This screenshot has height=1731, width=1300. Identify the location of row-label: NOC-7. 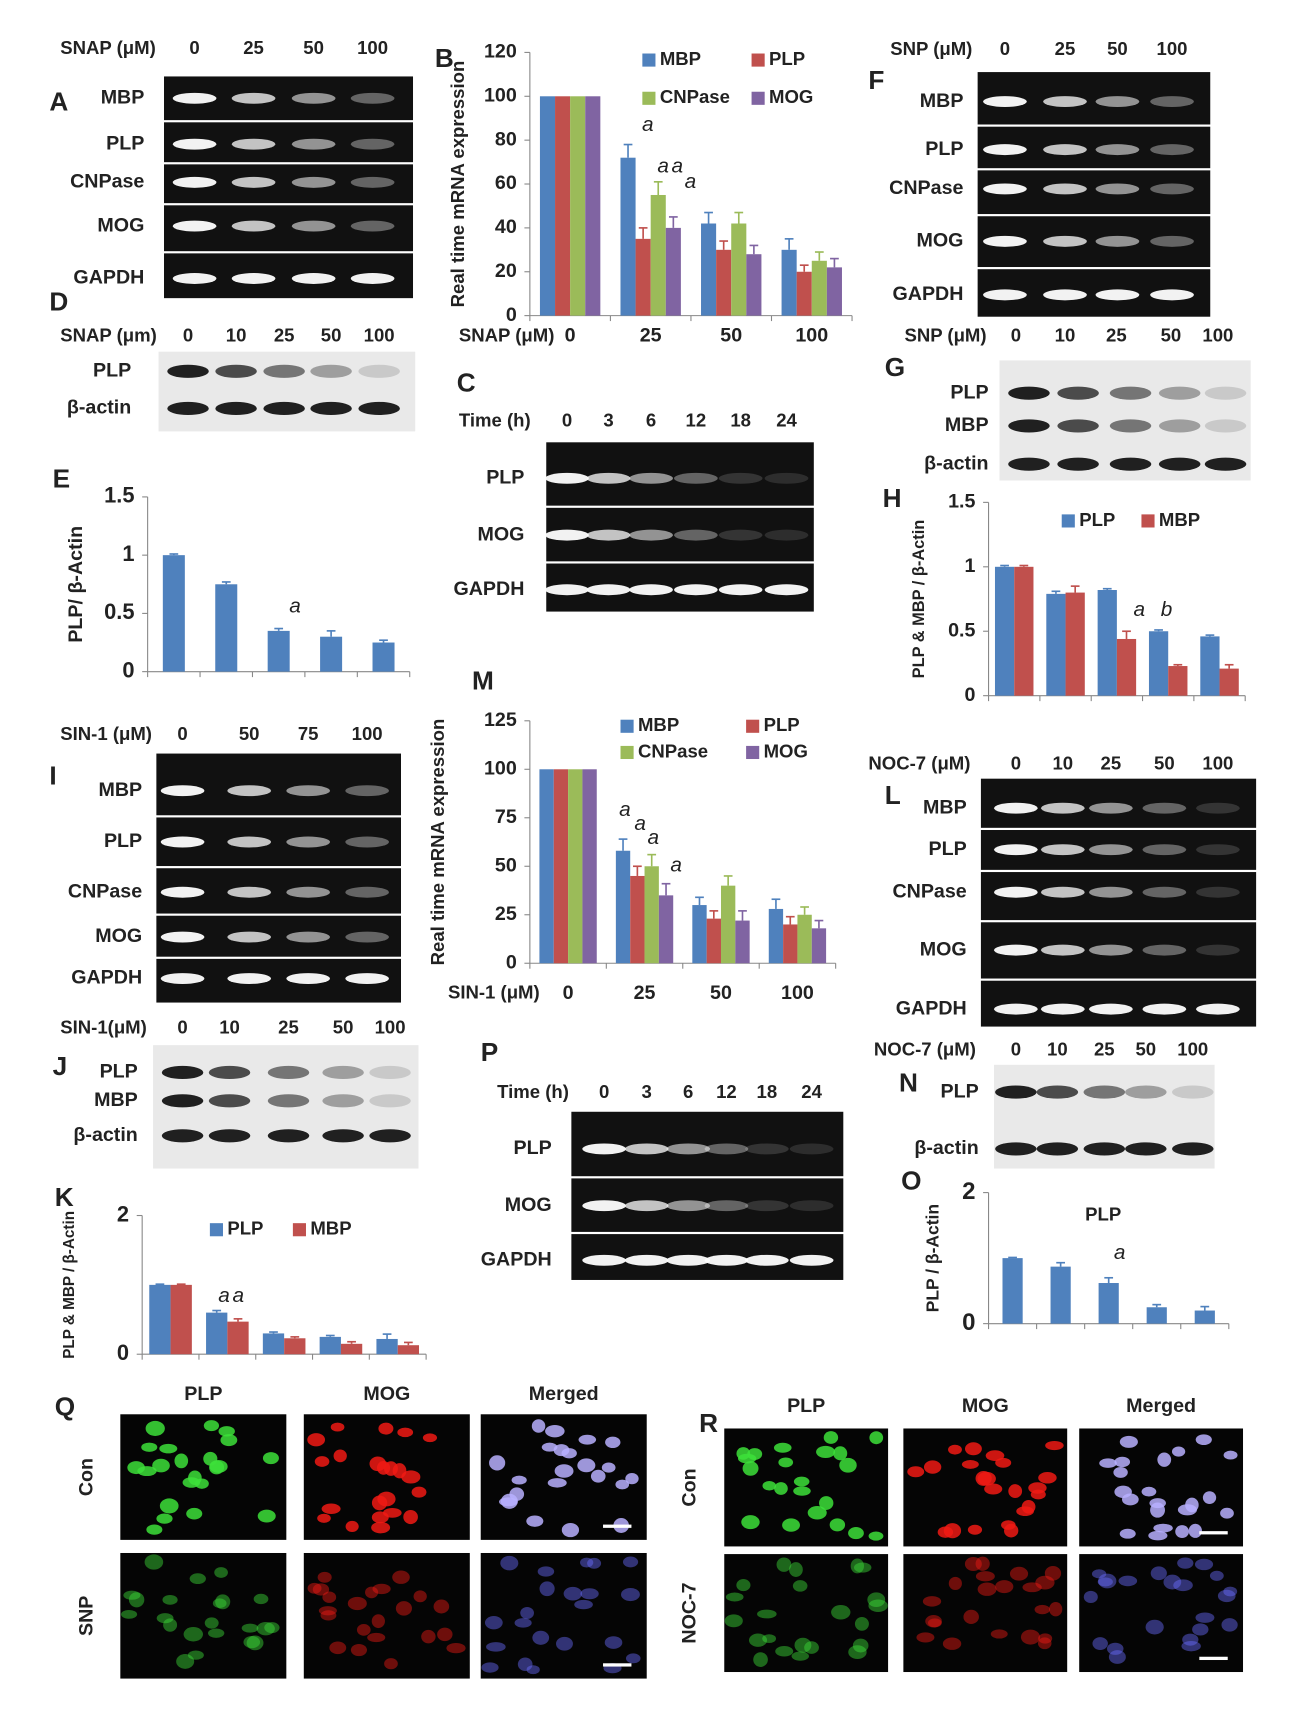
(690, 1612).